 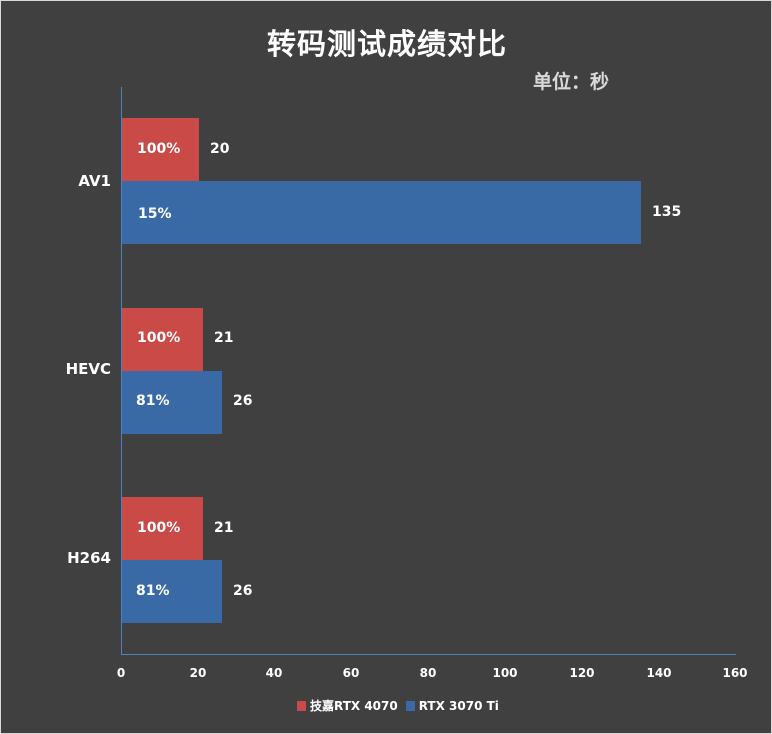 I want to click on value-label-h264-rtx3070ti: 26, so click(x=243, y=591).